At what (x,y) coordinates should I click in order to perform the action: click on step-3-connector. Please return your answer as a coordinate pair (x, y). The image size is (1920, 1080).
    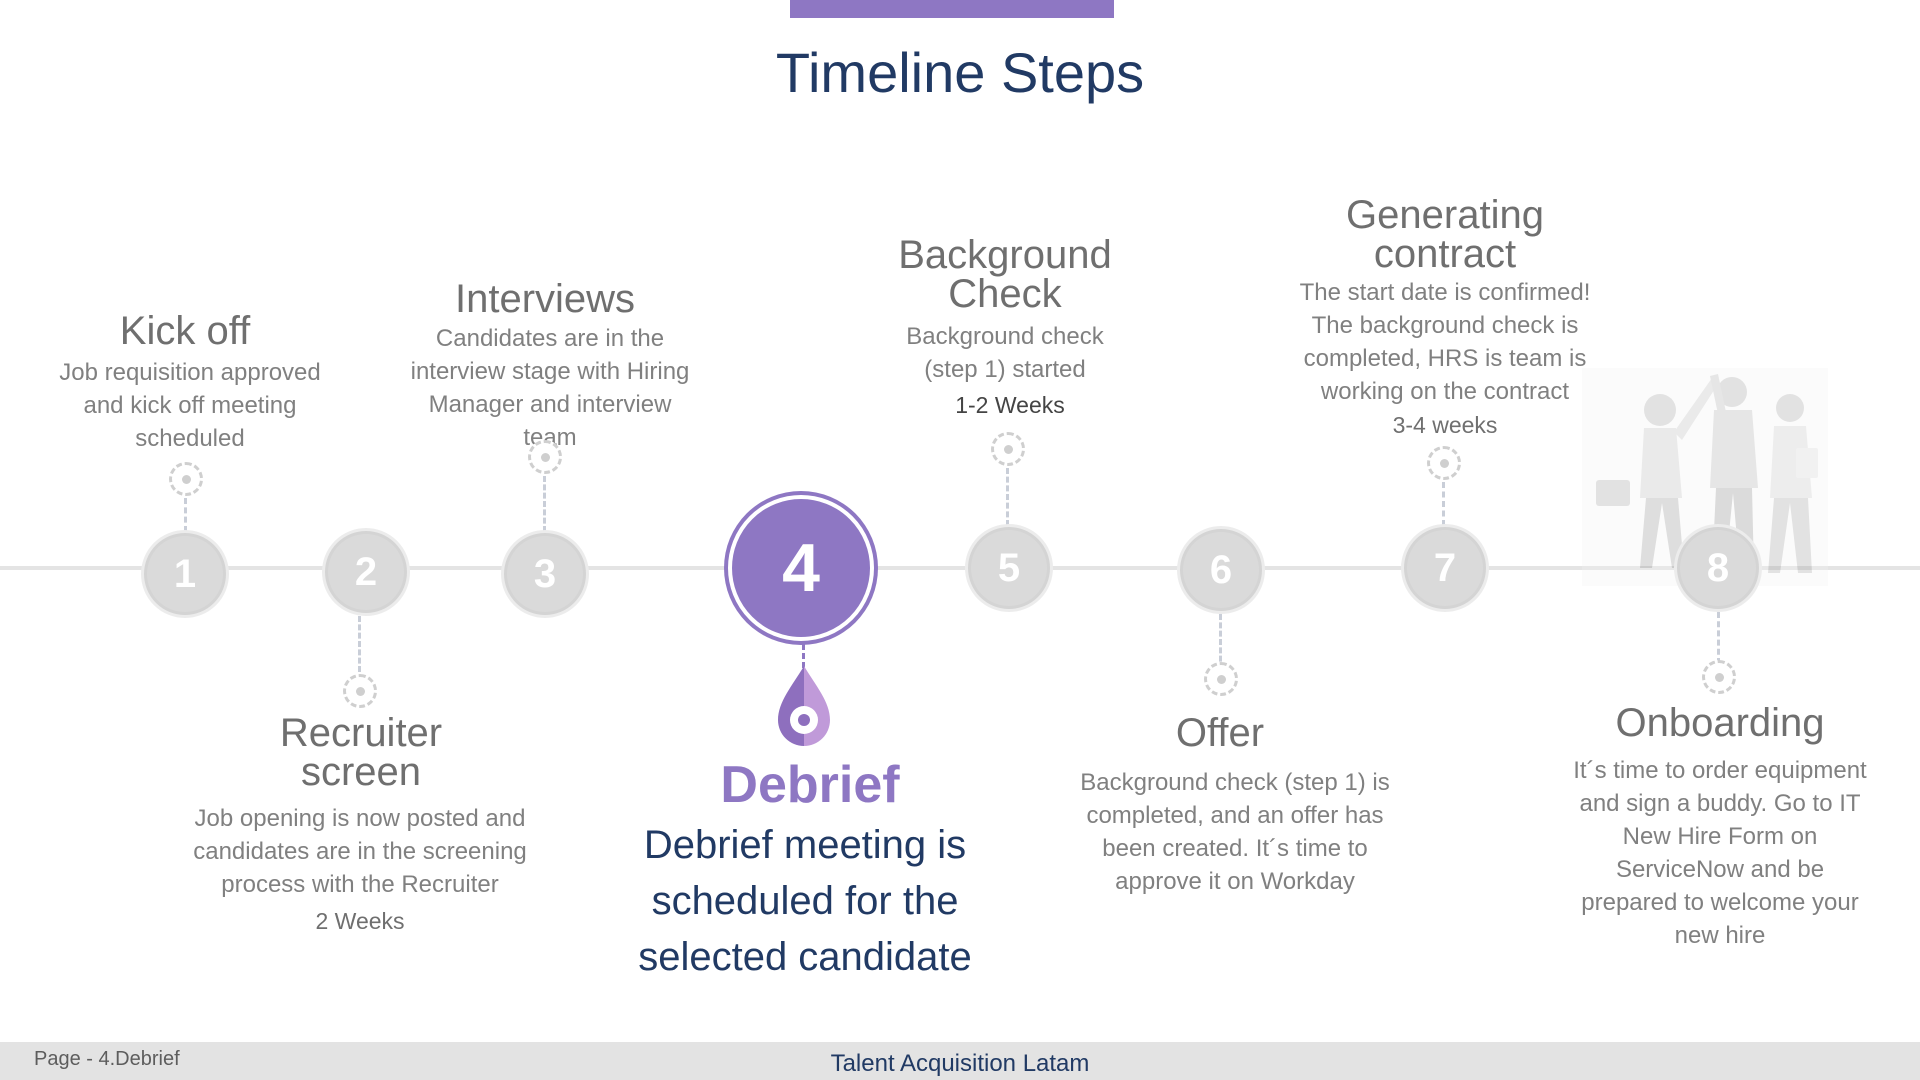
    Looking at the image, I should click on (544, 504).